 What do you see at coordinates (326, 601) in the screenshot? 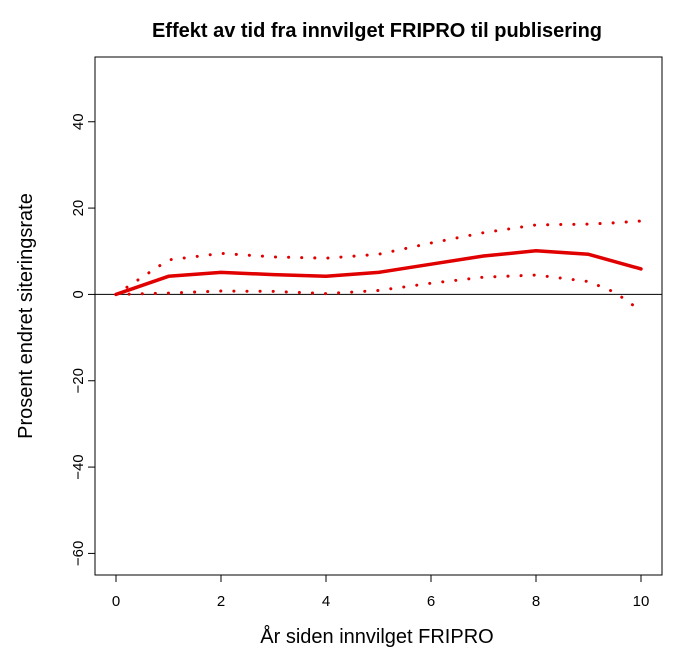
I see `x-tick-label: 4` at bounding box center [326, 601].